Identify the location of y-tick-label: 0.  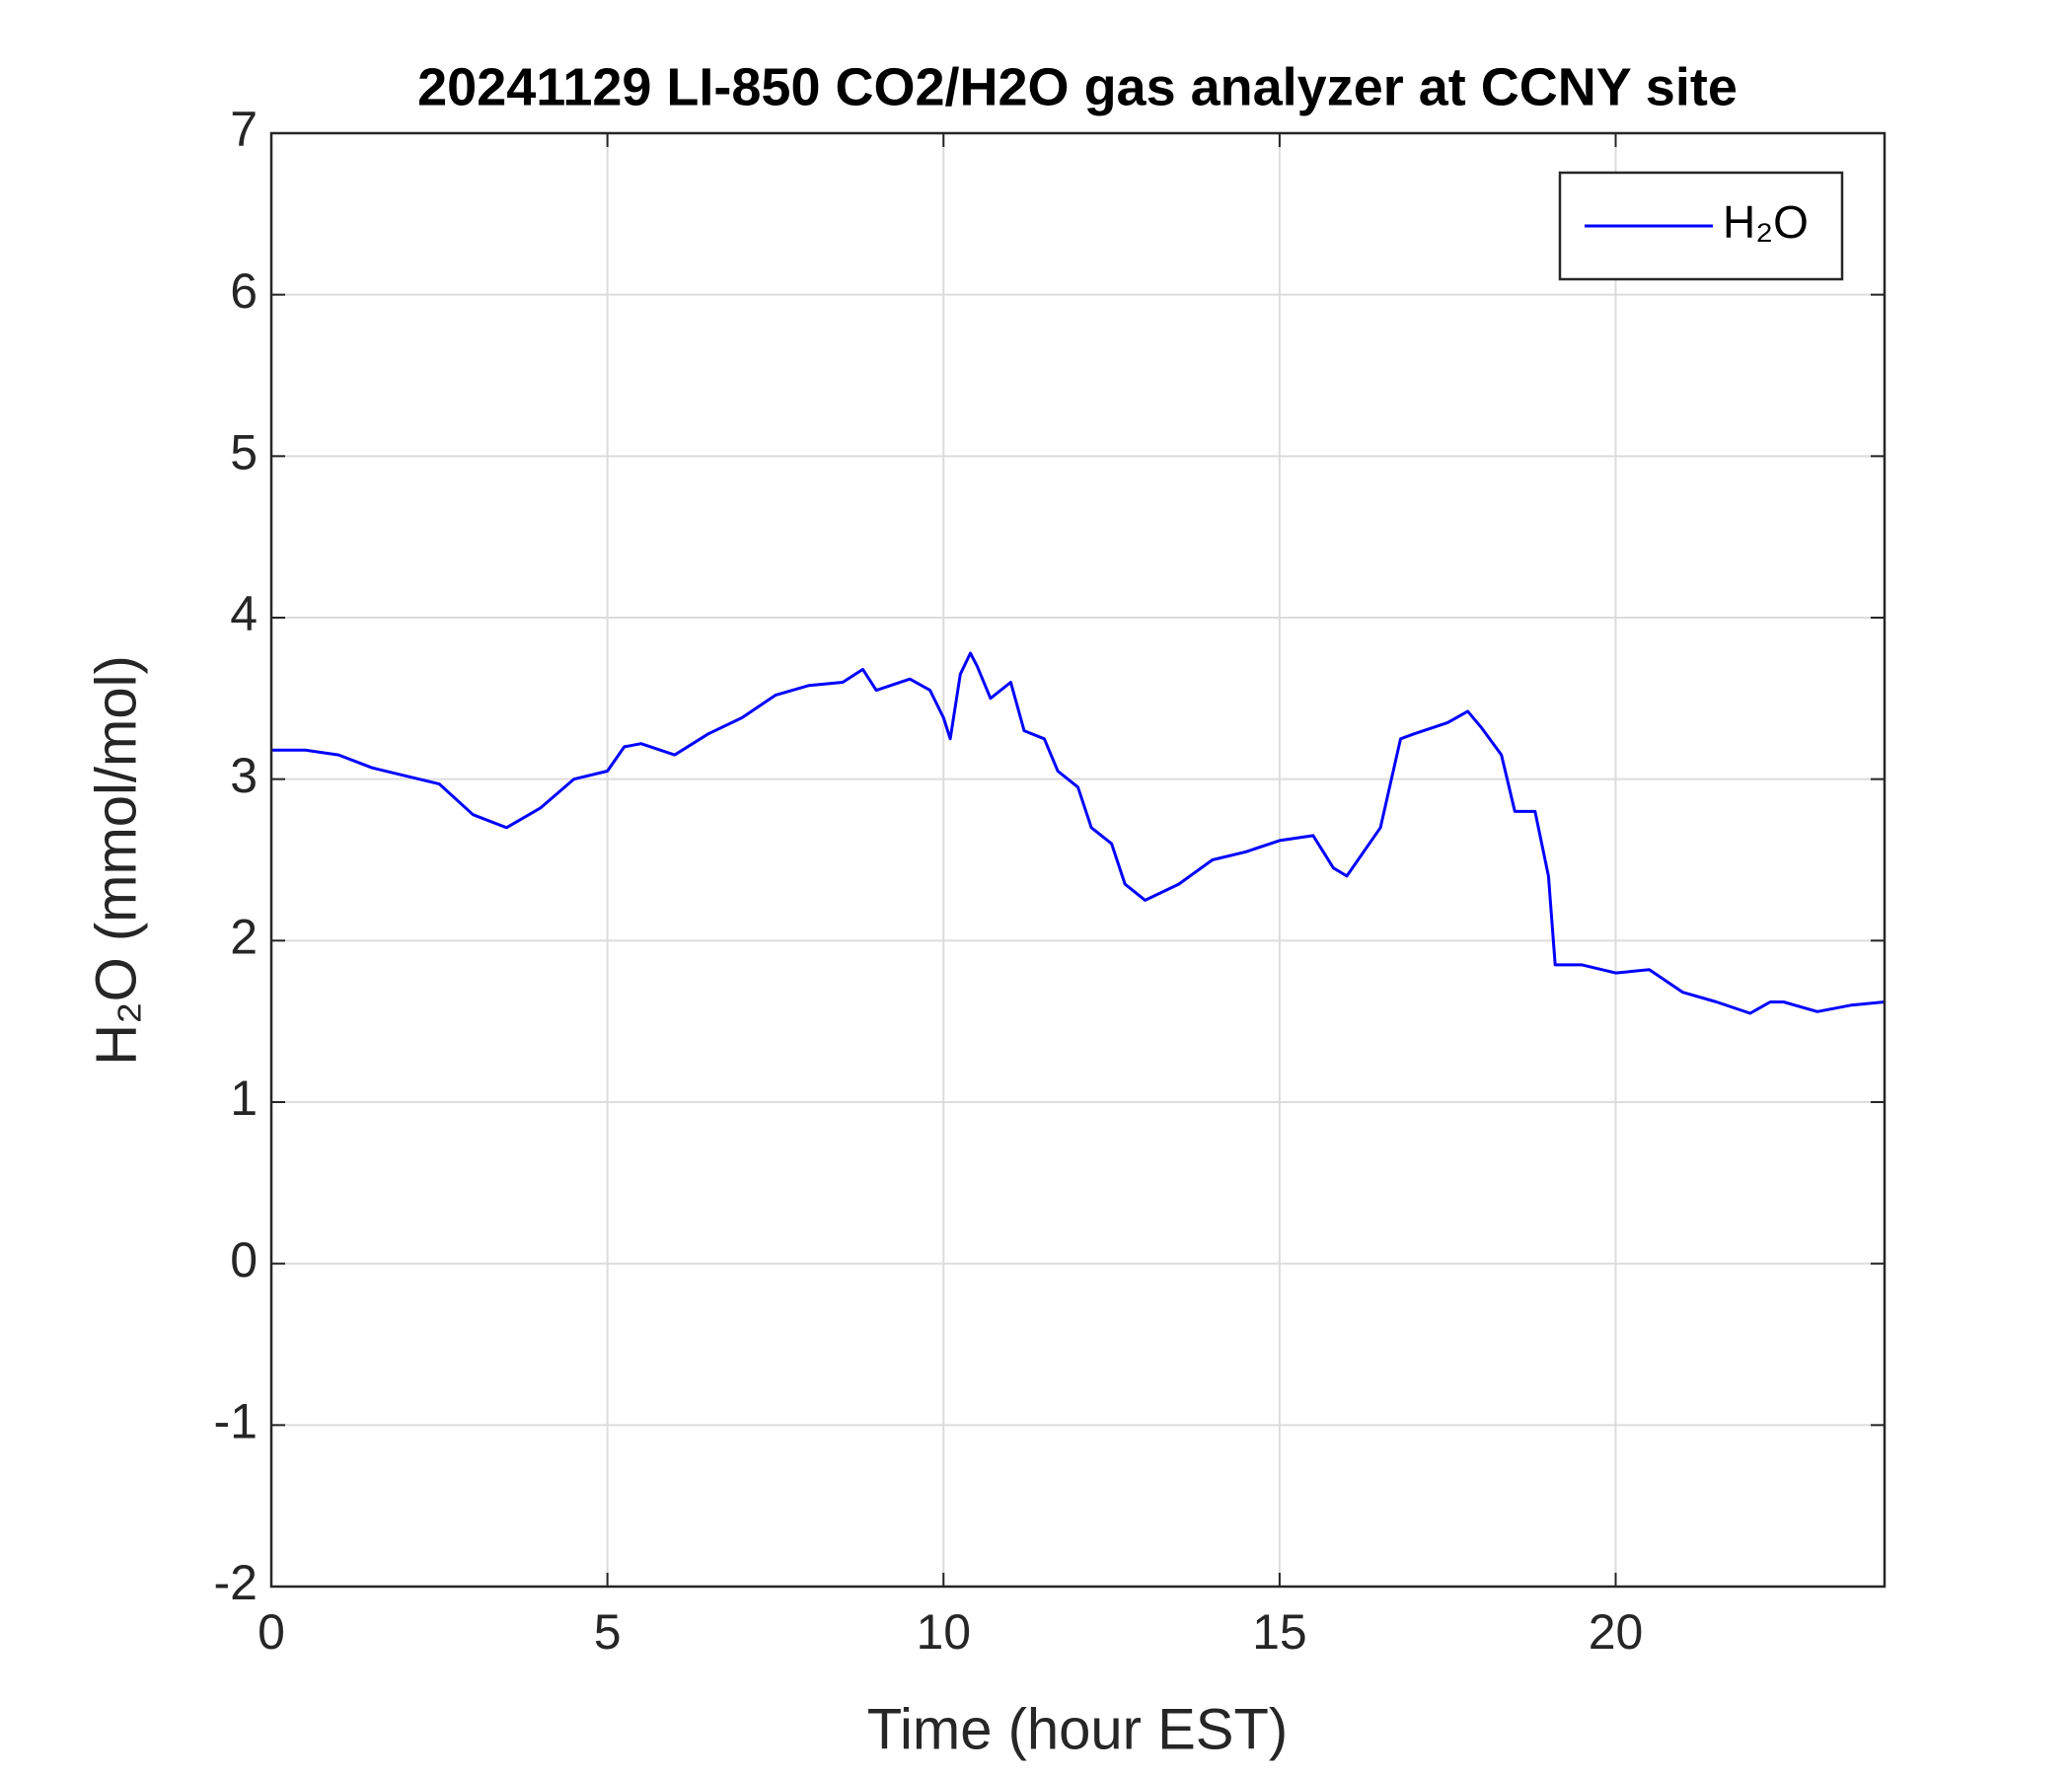
(244, 1260).